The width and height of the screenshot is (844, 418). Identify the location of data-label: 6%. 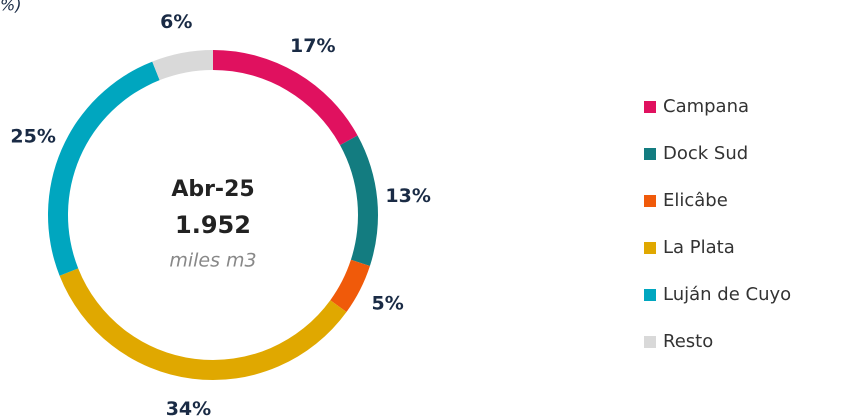
(176, 22).